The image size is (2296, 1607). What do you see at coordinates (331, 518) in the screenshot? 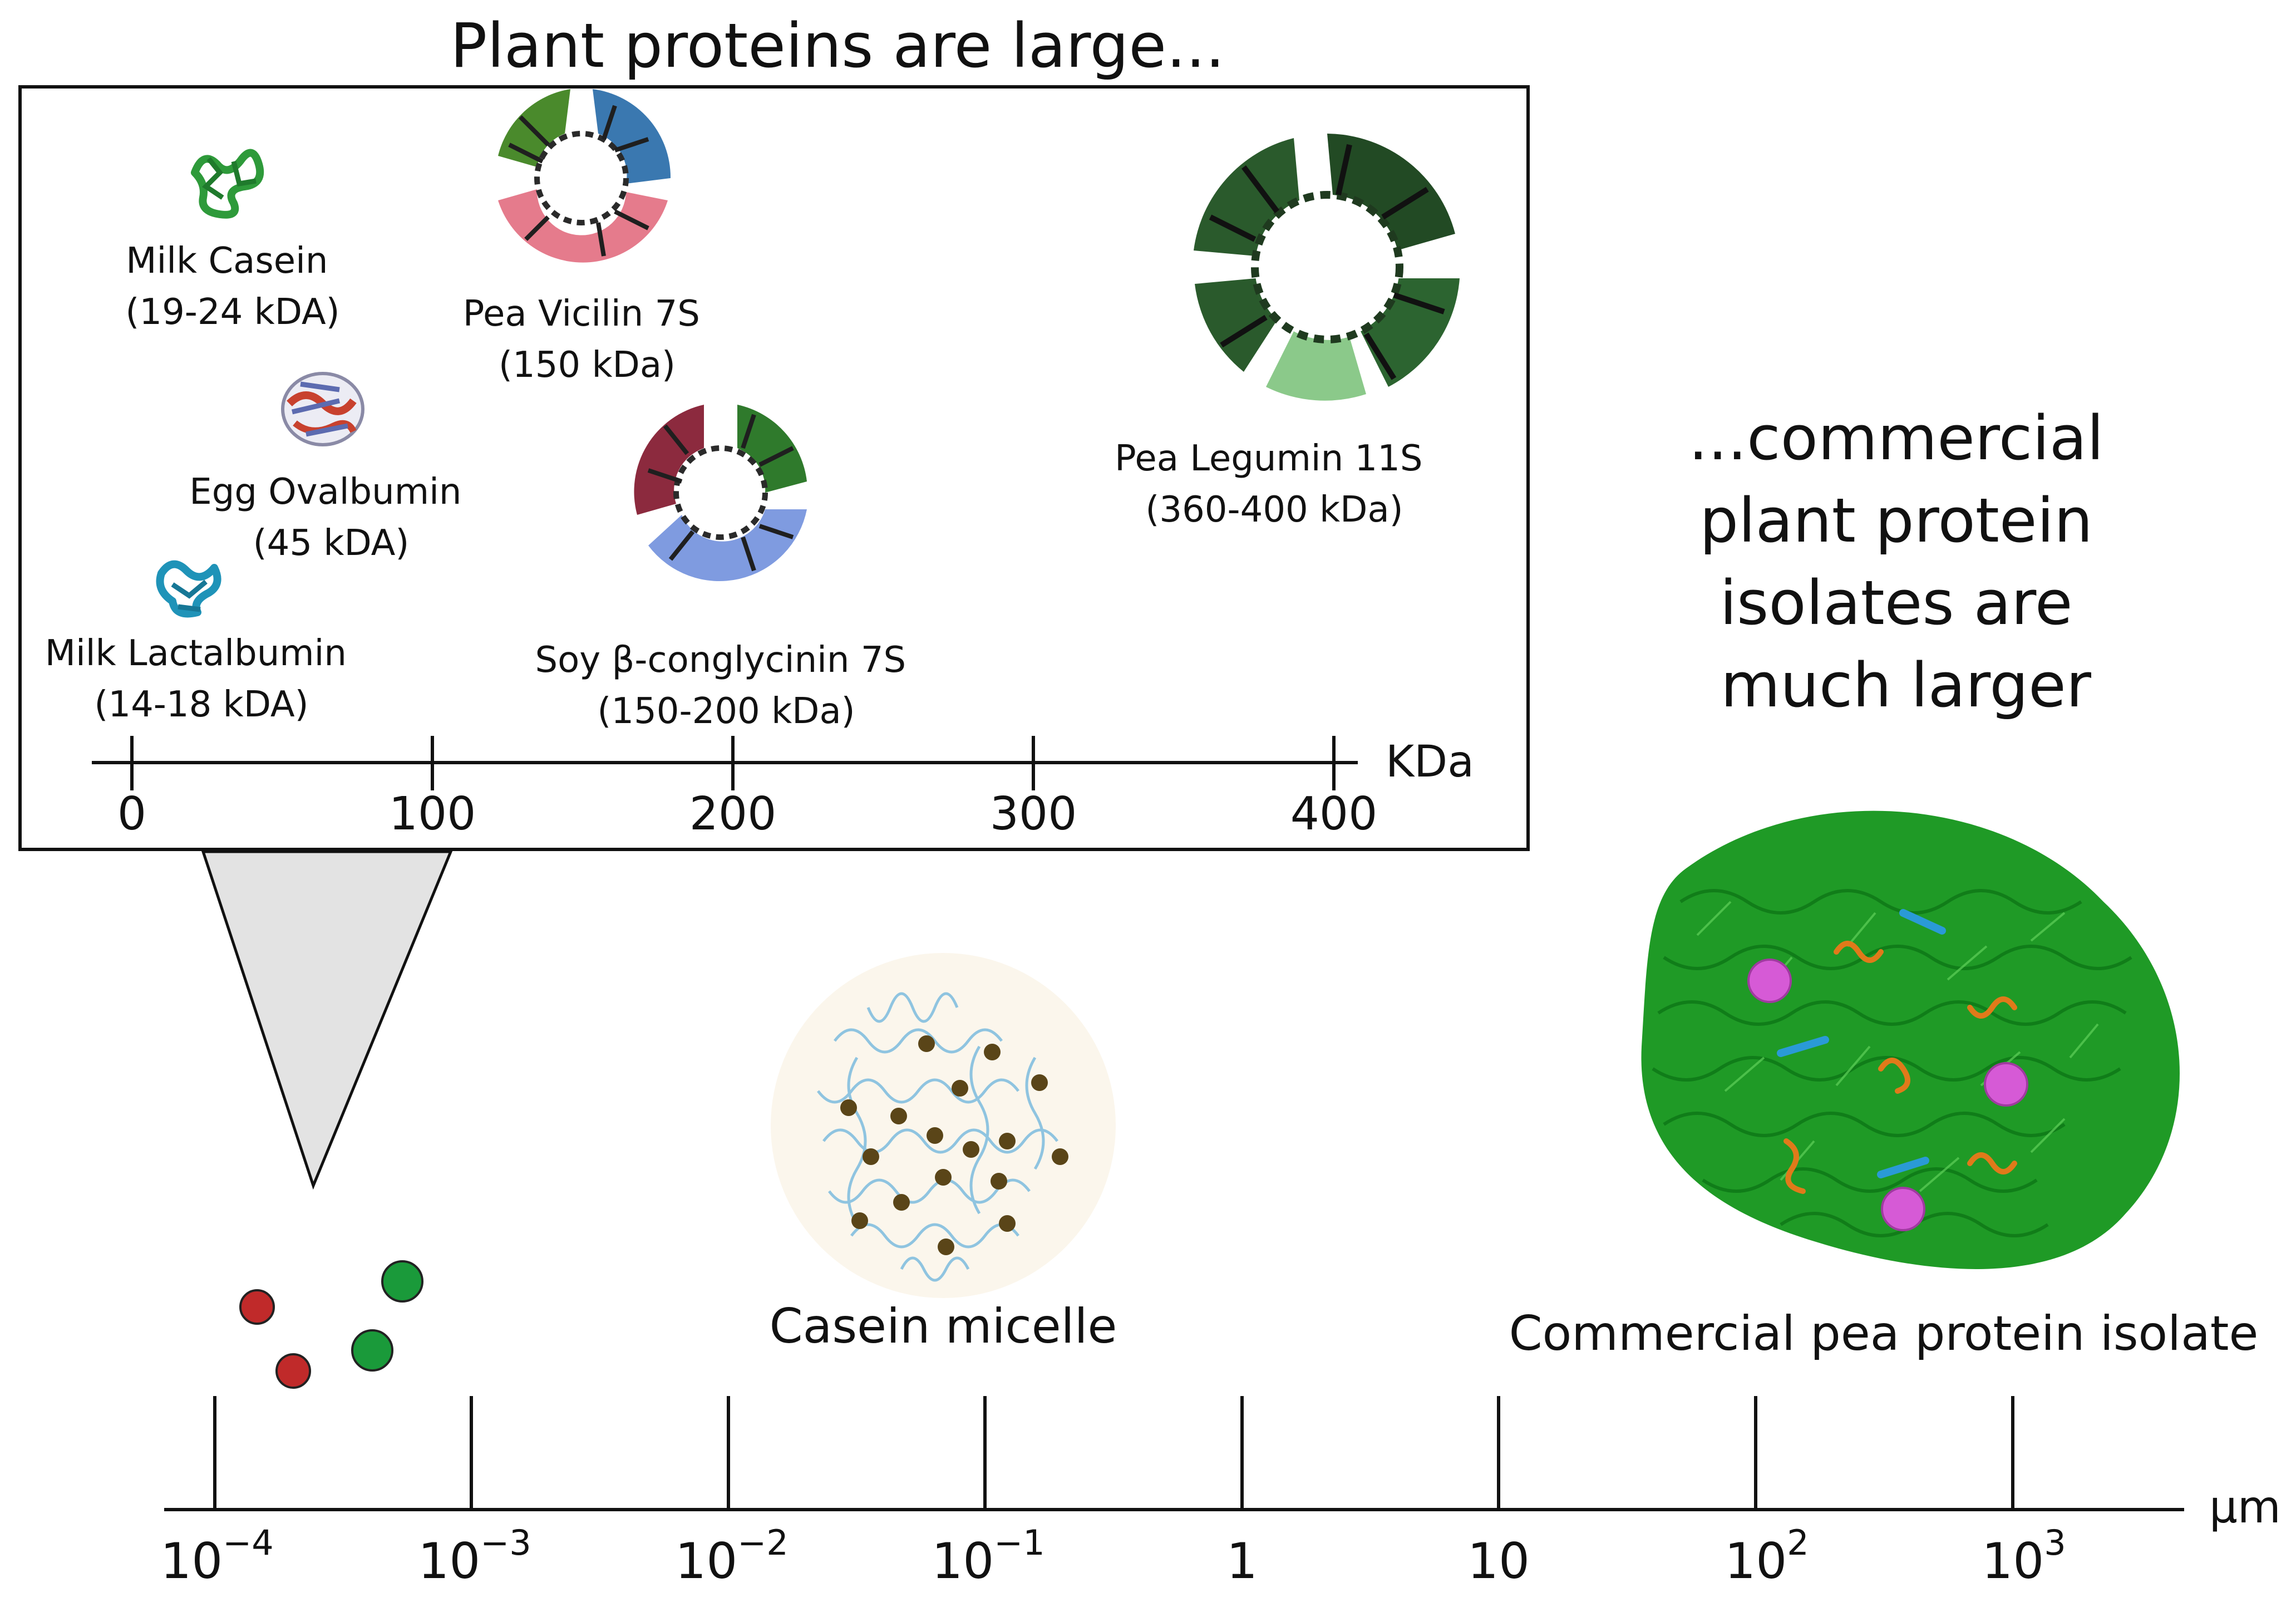
I see `svg-text: Egg Ovalbumin (45 kDA)` at bounding box center [331, 518].